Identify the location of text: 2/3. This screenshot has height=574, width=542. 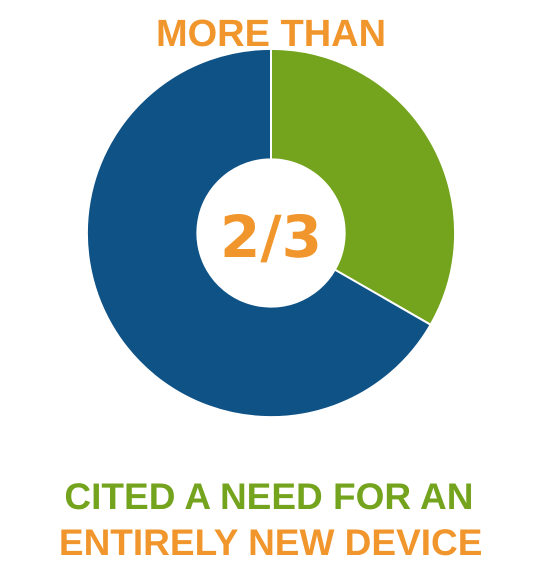
(271, 237).